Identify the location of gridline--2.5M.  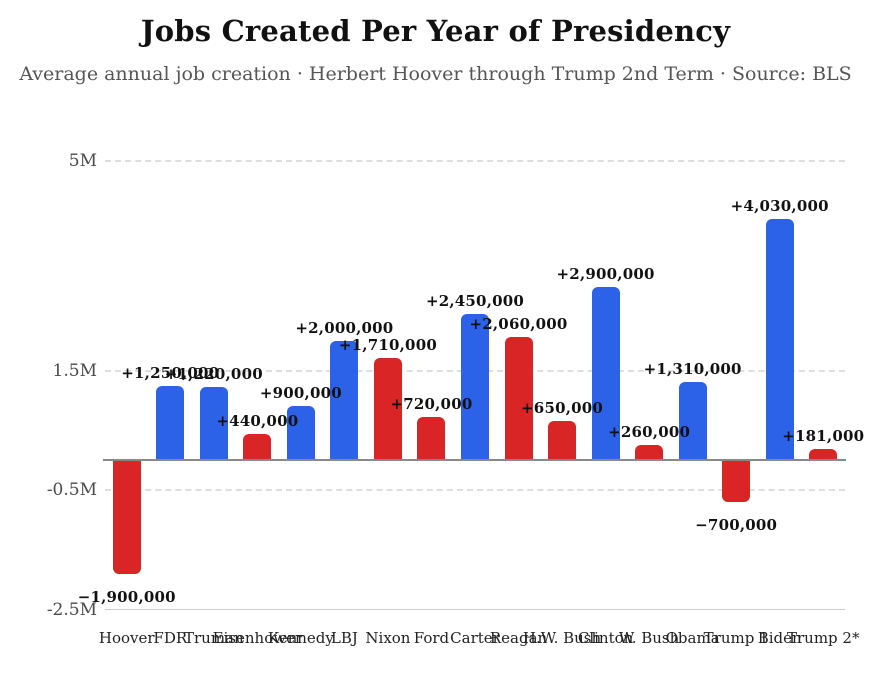
(475, 609).